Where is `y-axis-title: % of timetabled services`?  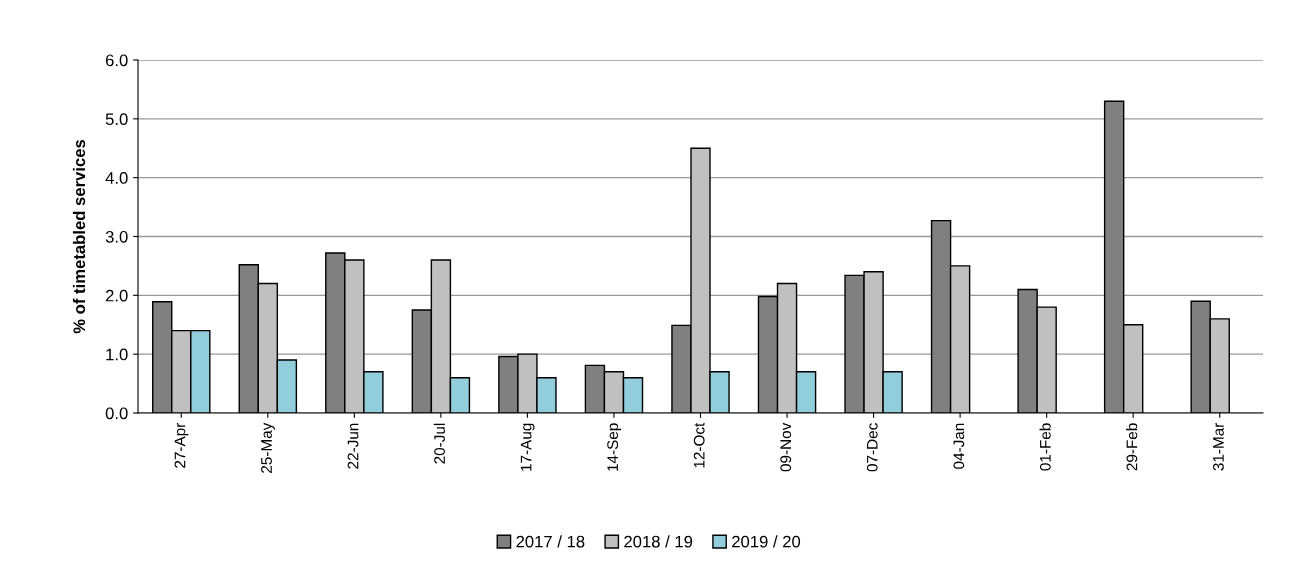
y-axis-title: % of timetabled services is located at coordinates (79, 236).